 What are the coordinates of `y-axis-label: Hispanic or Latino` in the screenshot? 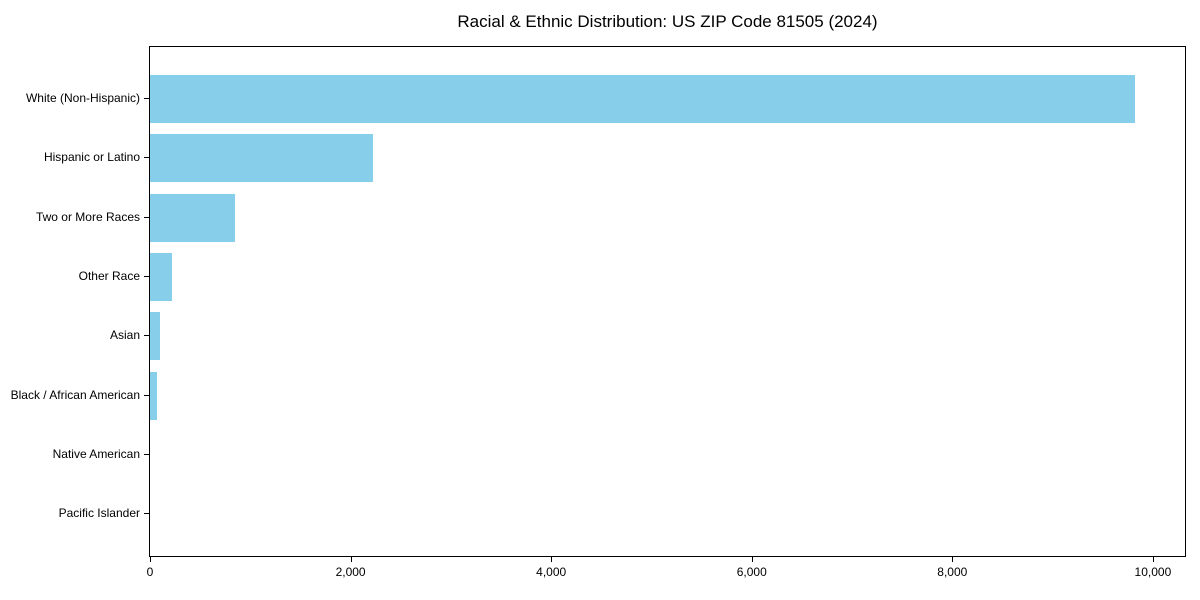 It's located at (91, 157).